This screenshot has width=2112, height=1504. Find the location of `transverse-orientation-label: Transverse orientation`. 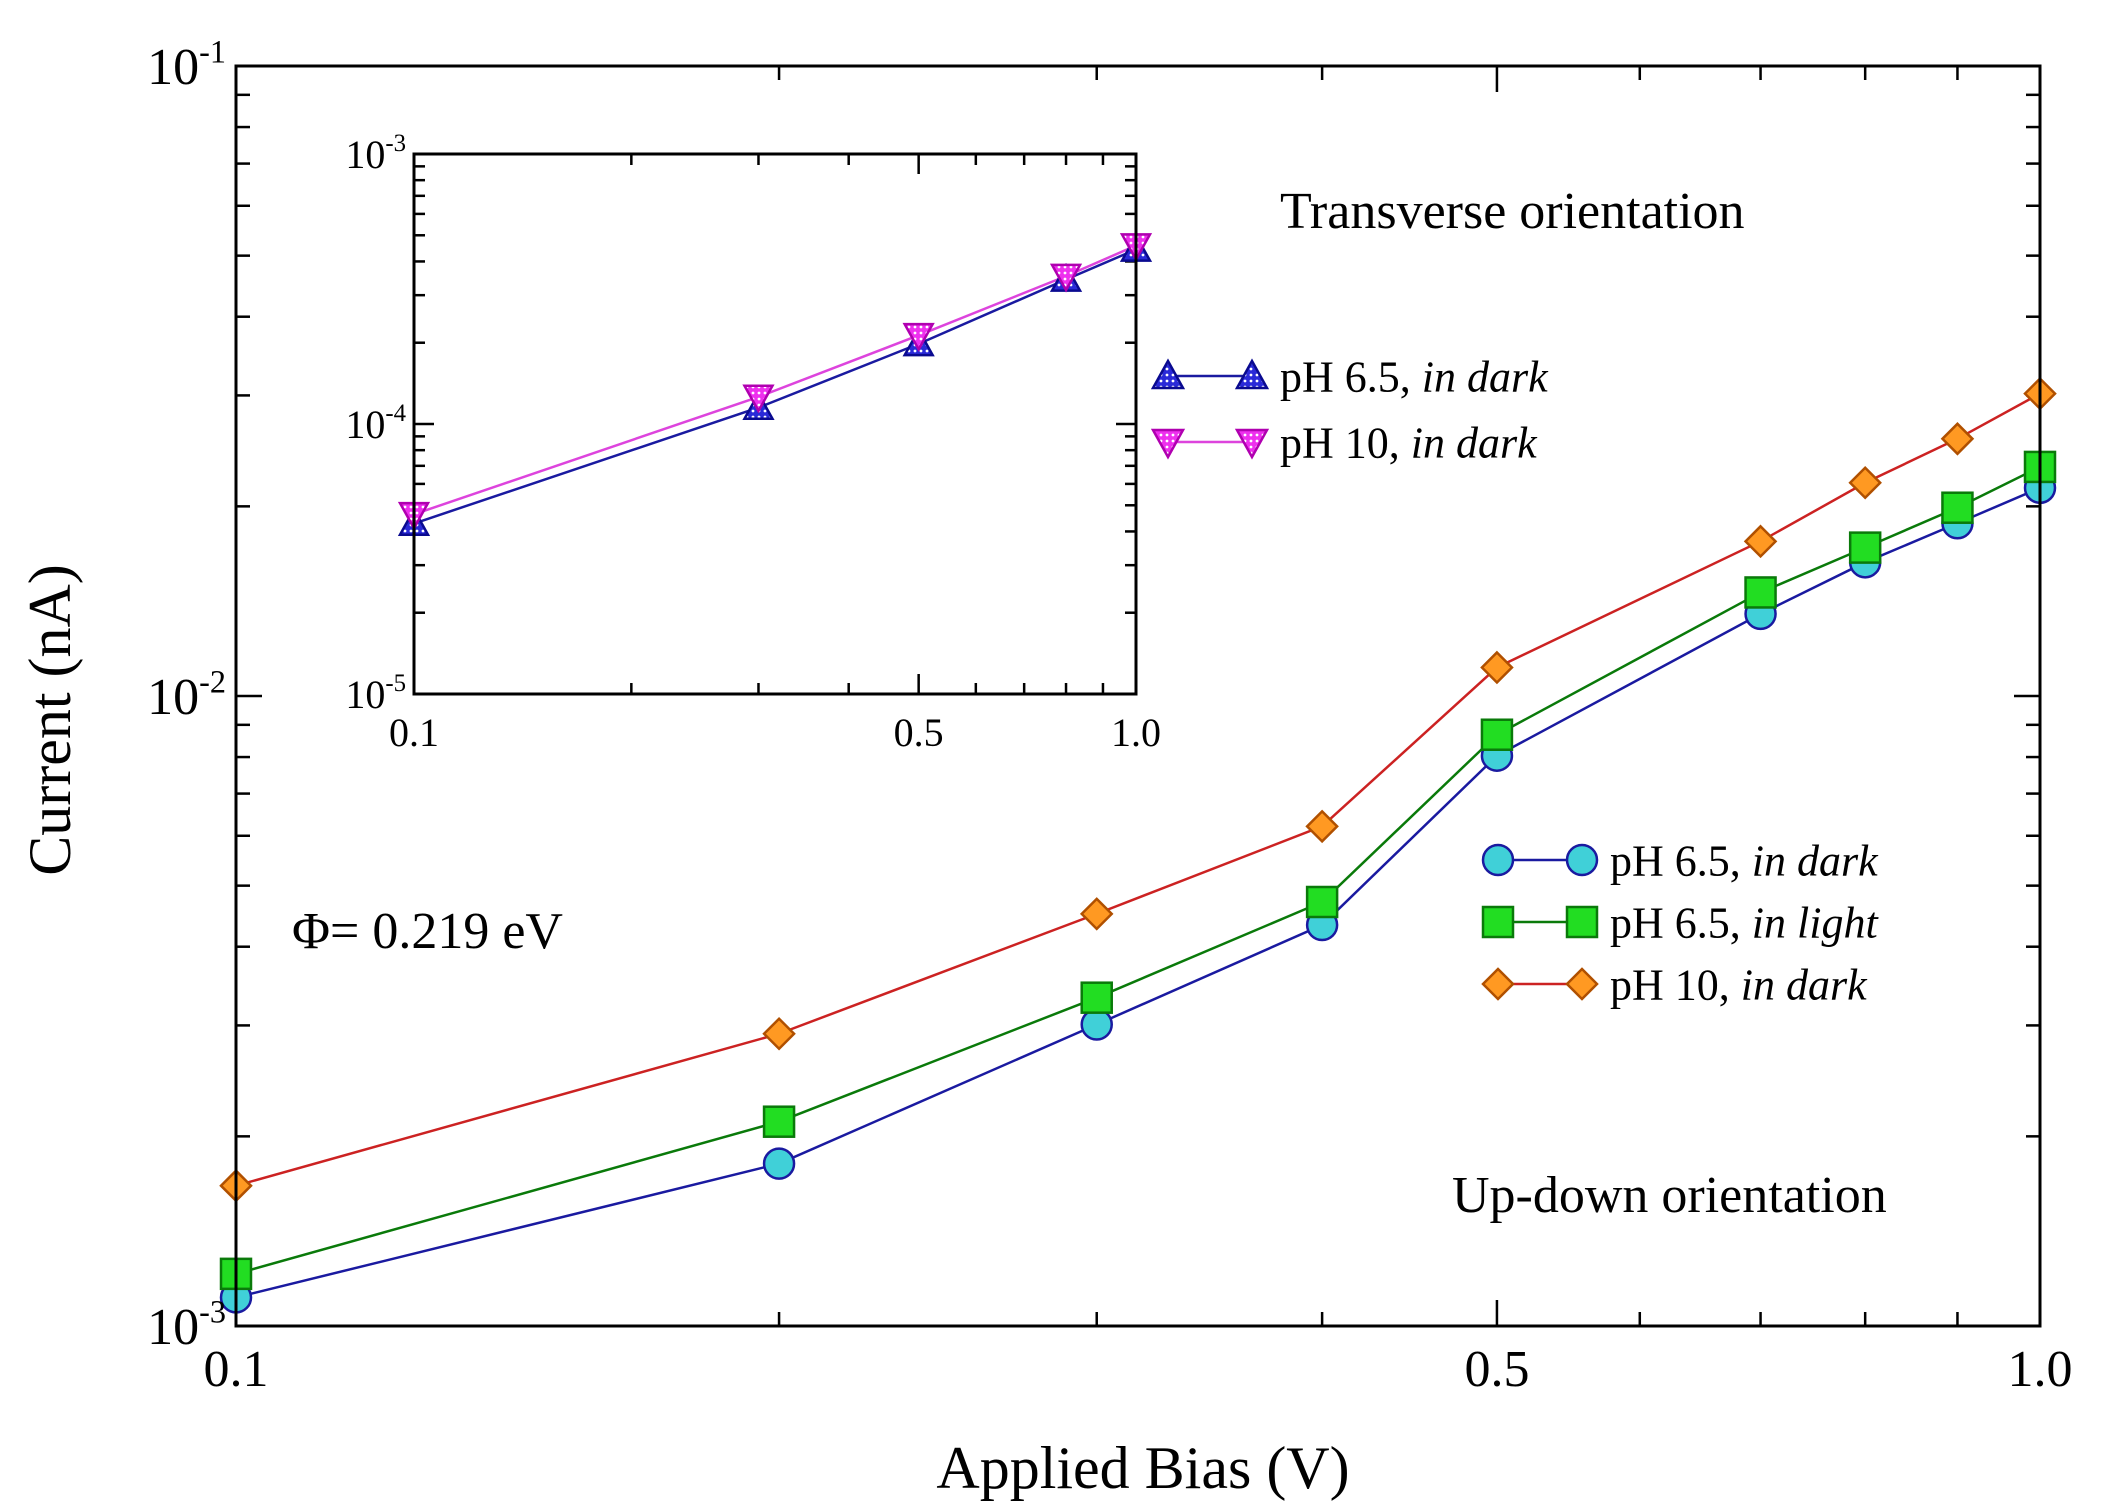

transverse-orientation-label: Transverse orientation is located at coordinates (1512, 211).